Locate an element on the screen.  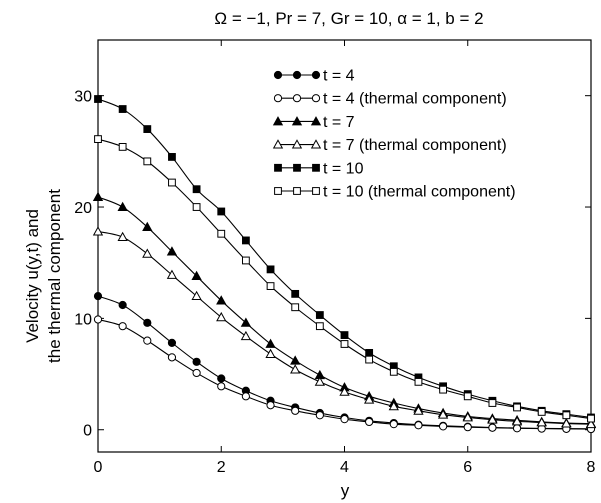
legend-label: t = 10 is located at coordinates (343, 168).